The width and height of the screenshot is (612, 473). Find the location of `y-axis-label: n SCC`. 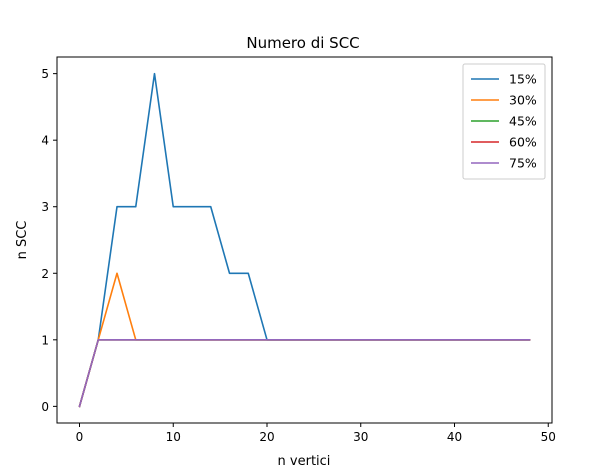

y-axis-label: n SCC is located at coordinates (22, 240).